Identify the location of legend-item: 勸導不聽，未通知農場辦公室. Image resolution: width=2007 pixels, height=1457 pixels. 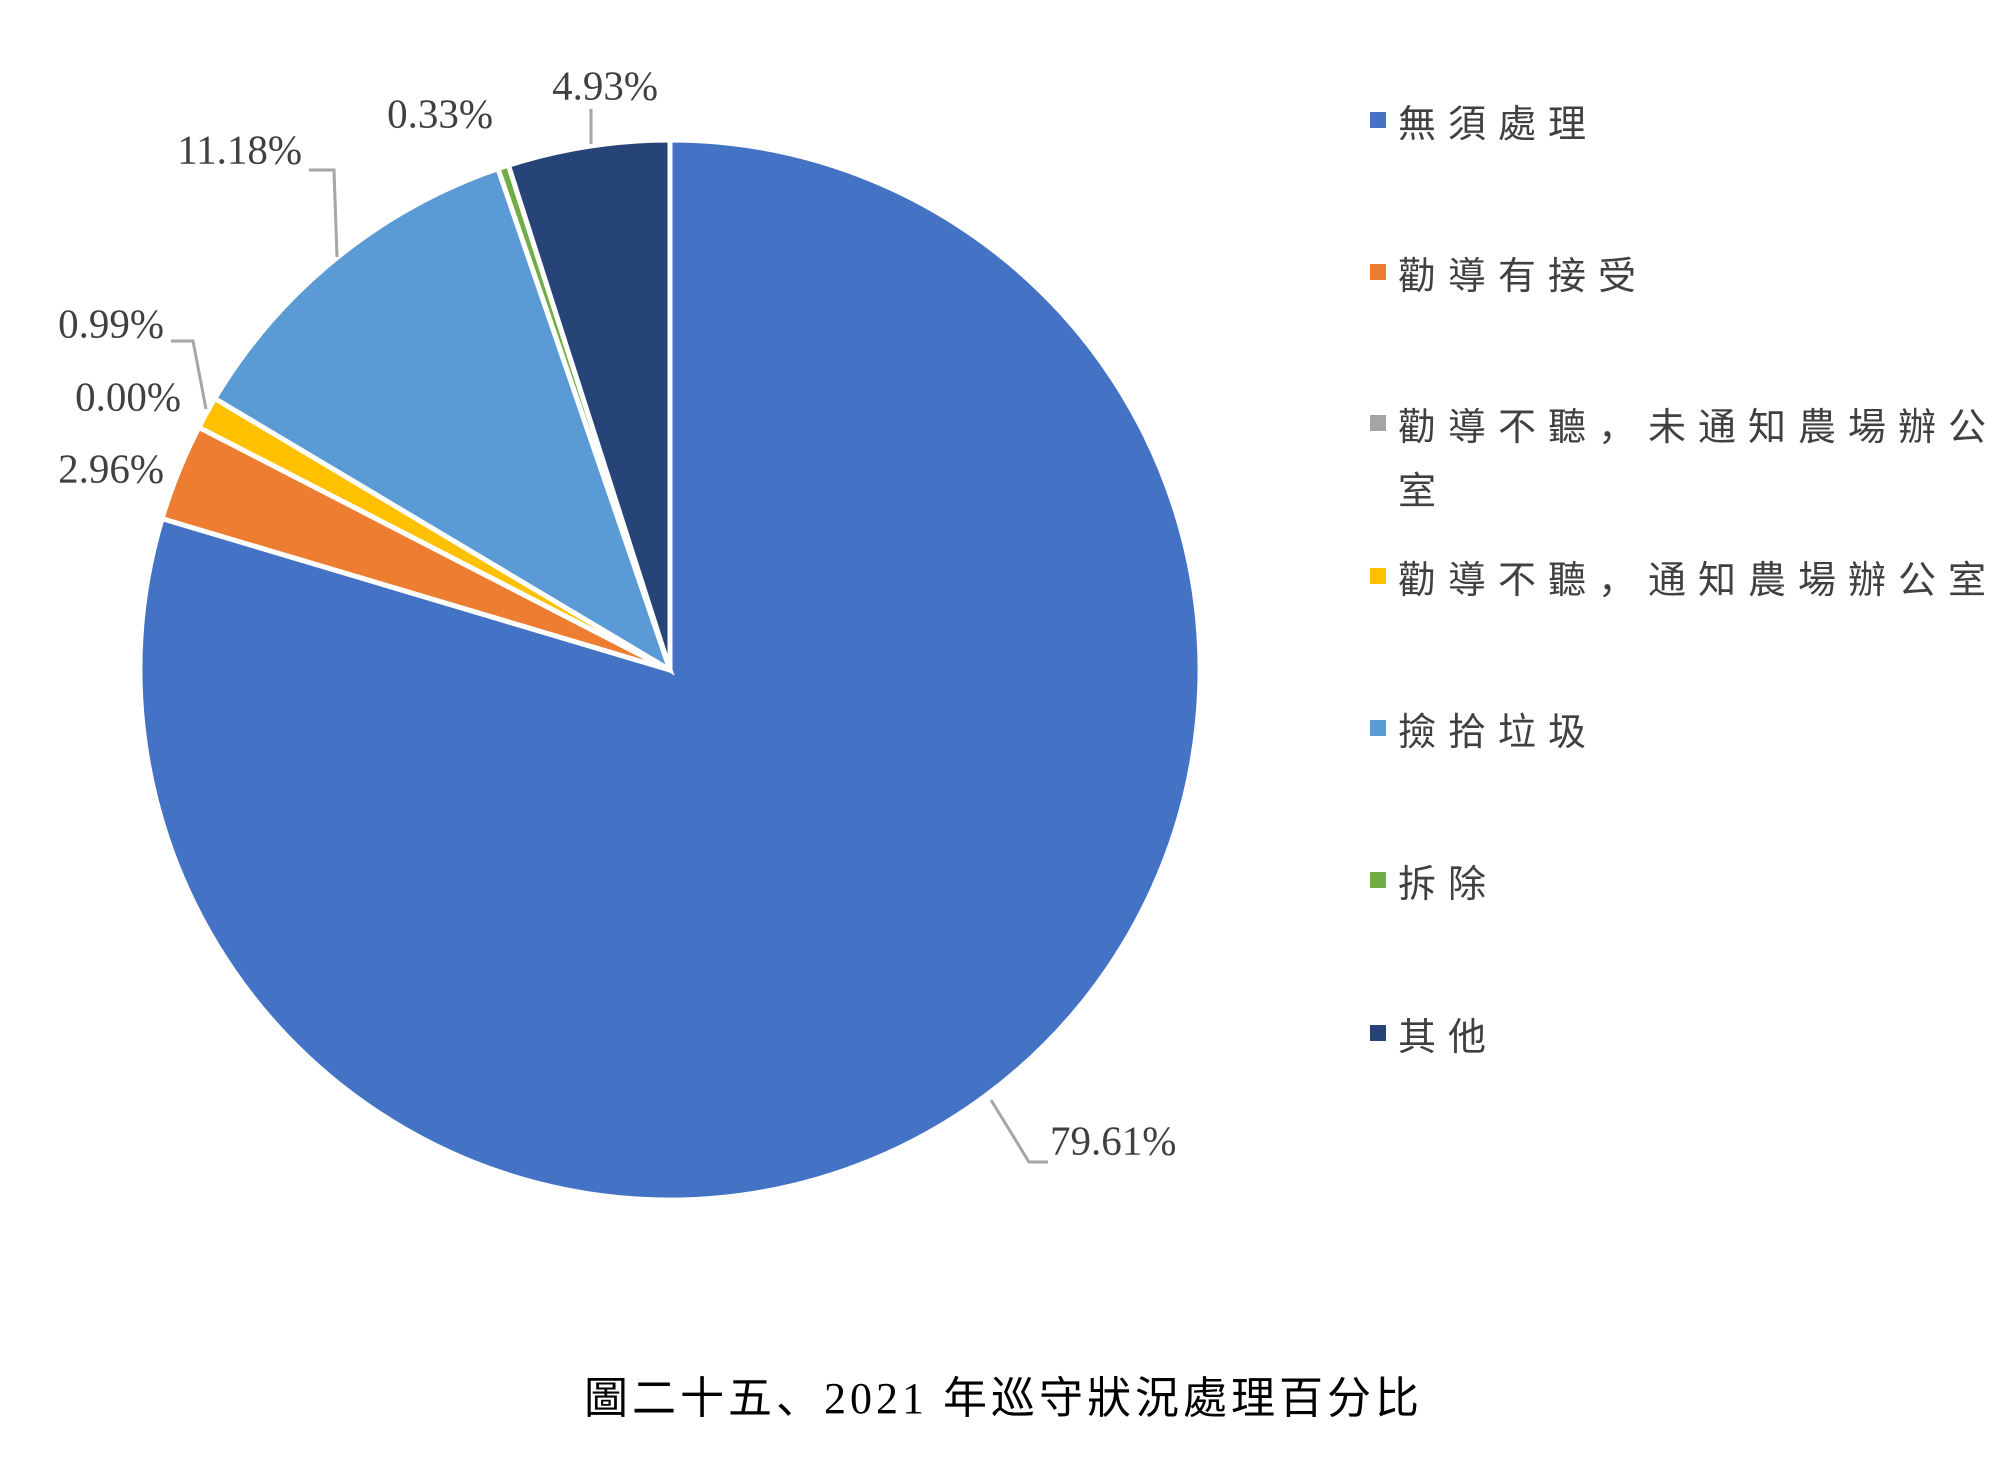
(1685, 459).